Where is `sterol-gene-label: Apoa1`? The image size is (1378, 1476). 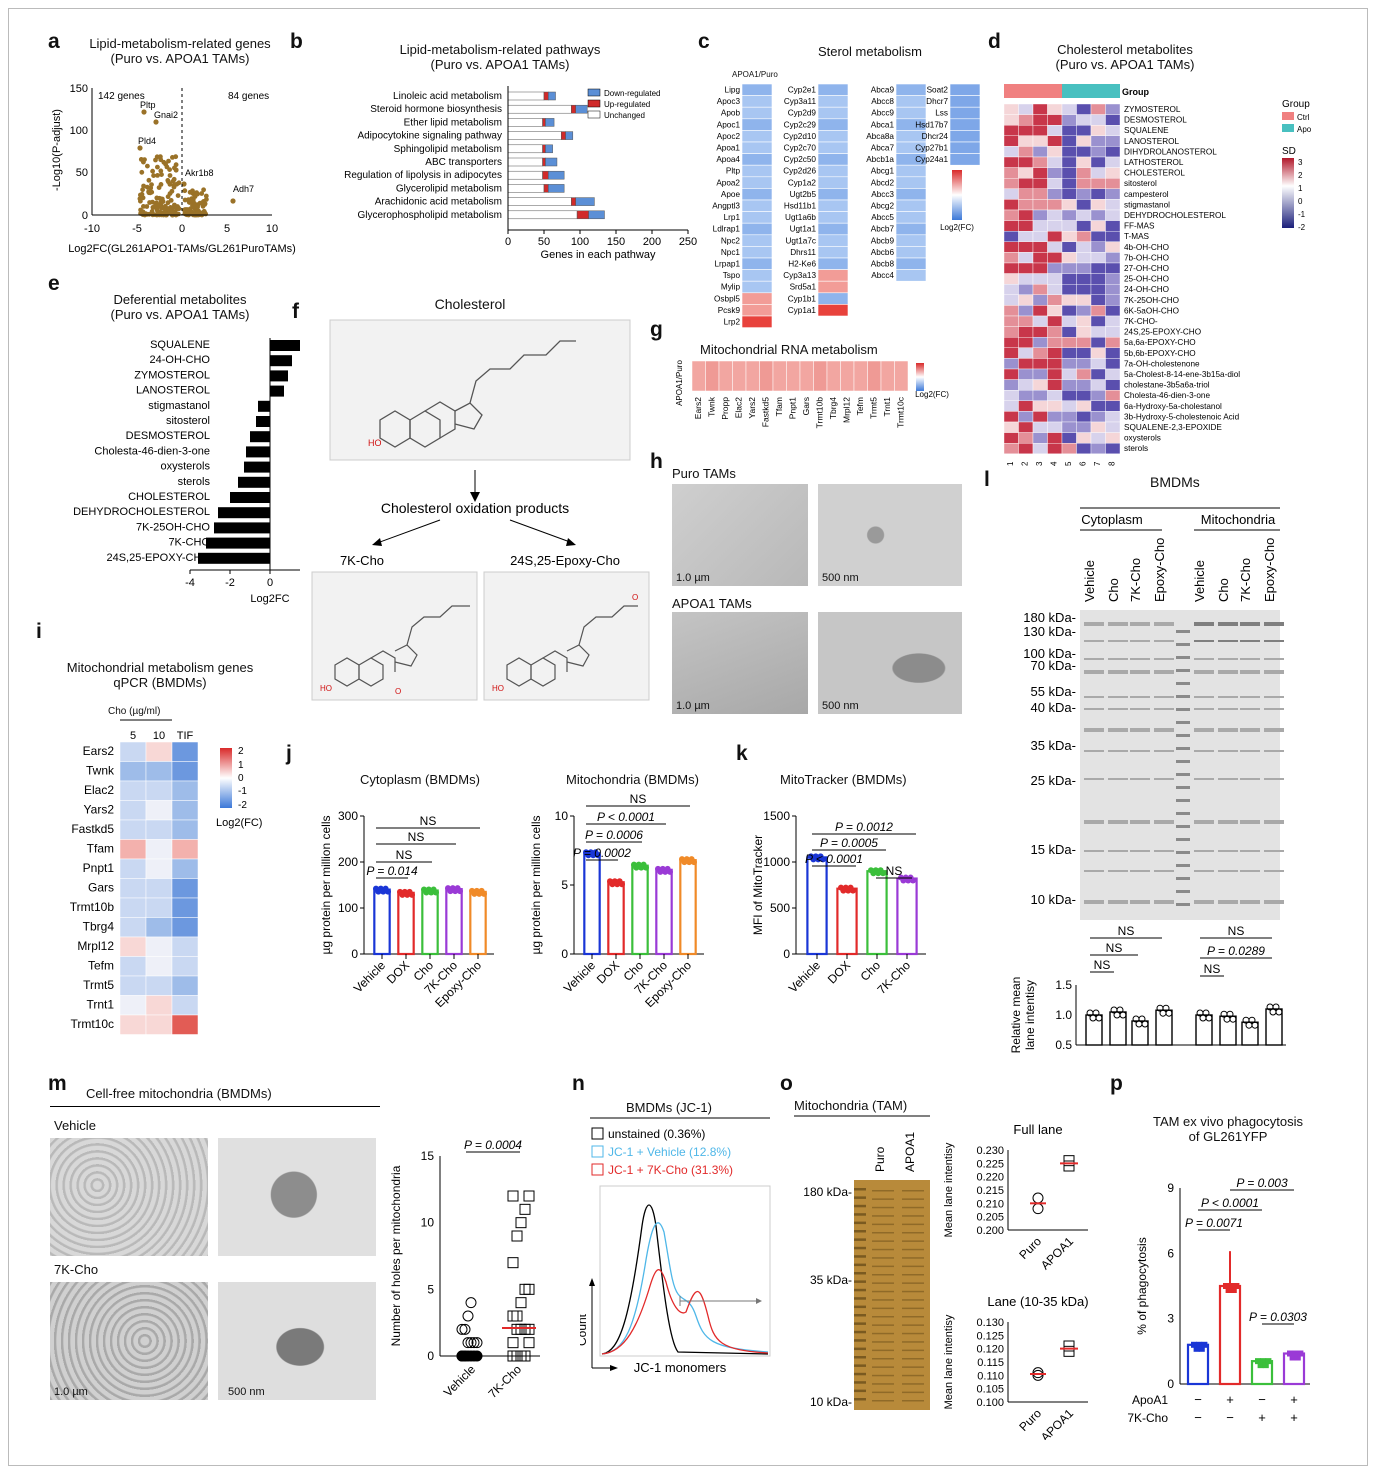 sterol-gene-label: Apoa1 is located at coordinates (728, 148).